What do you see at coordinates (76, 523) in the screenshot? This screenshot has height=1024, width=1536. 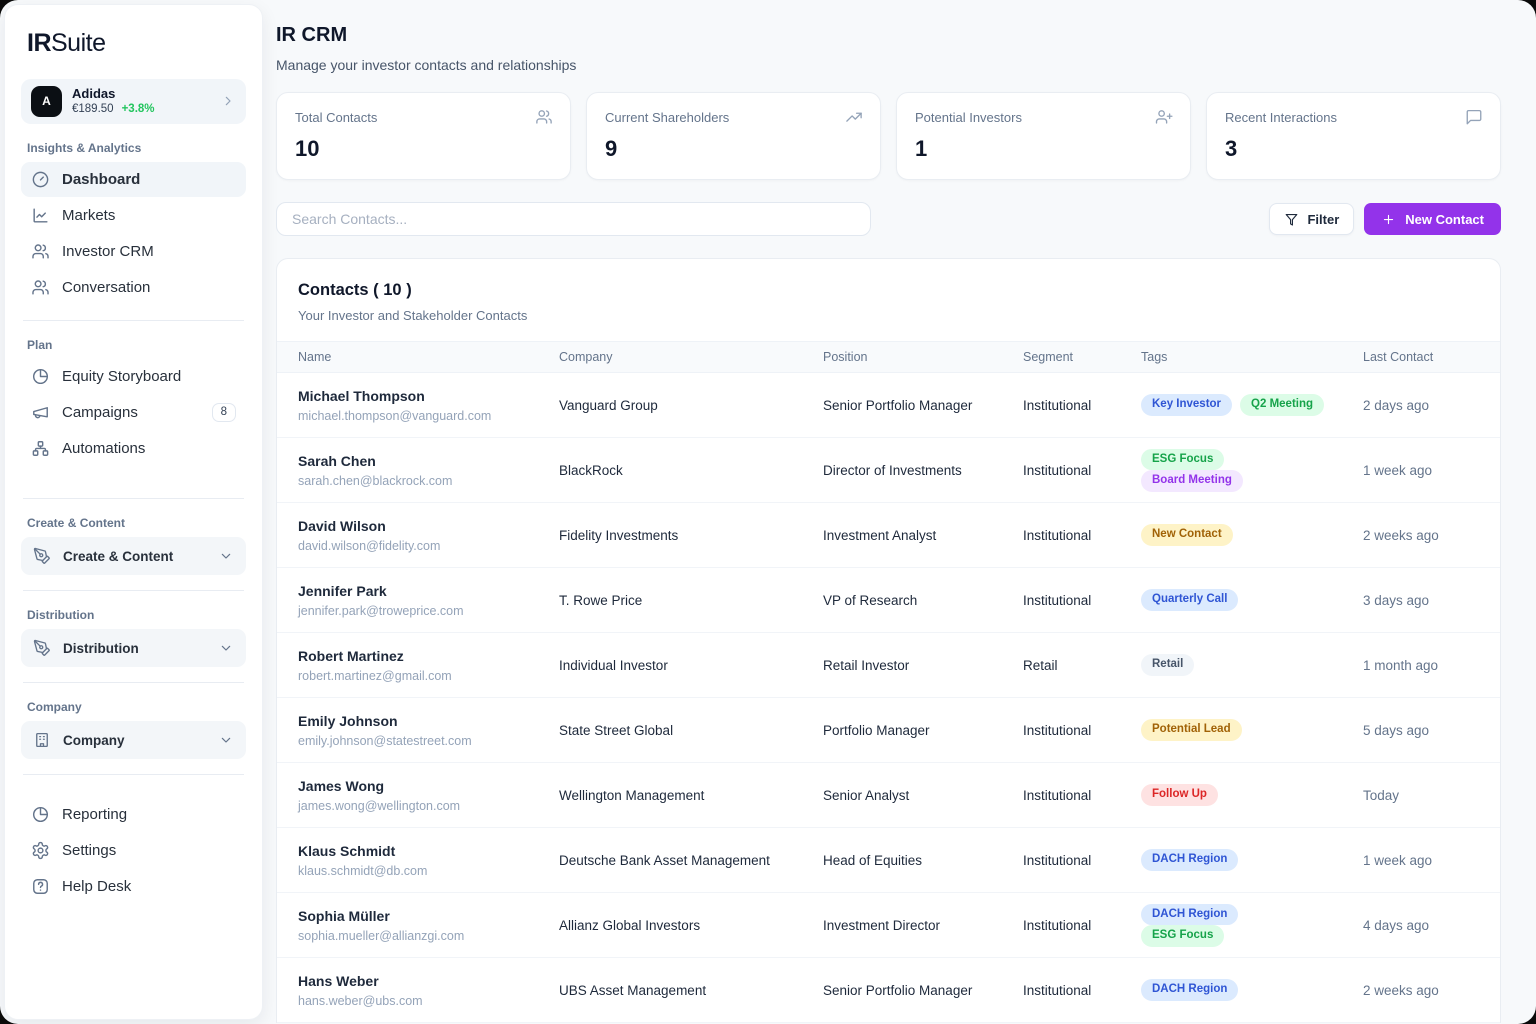 I see `sidebar-section-label-create-content: Create & Content` at bounding box center [76, 523].